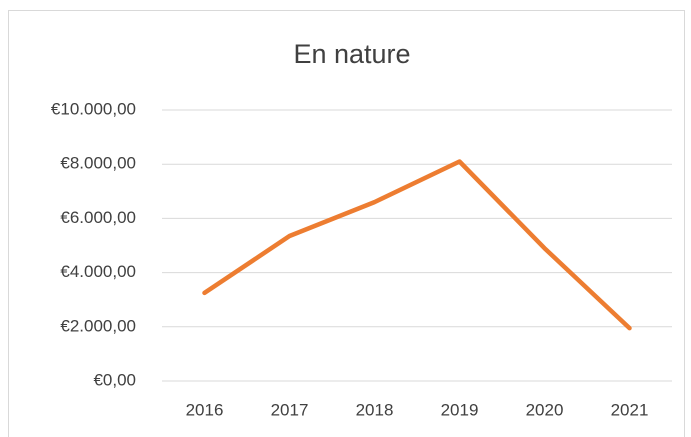 This screenshot has width=691, height=437. What do you see at coordinates (98, 217) in the screenshot?
I see `y-tick-label: €6.000,00` at bounding box center [98, 217].